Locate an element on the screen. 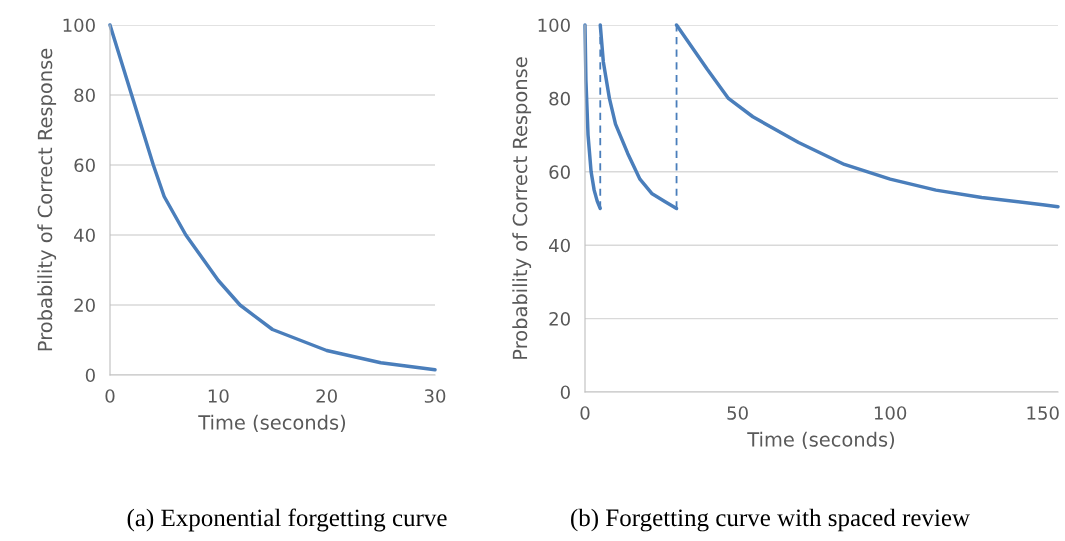 This screenshot has width=1065, height=541. x-tick-label: 100 is located at coordinates (890, 413).